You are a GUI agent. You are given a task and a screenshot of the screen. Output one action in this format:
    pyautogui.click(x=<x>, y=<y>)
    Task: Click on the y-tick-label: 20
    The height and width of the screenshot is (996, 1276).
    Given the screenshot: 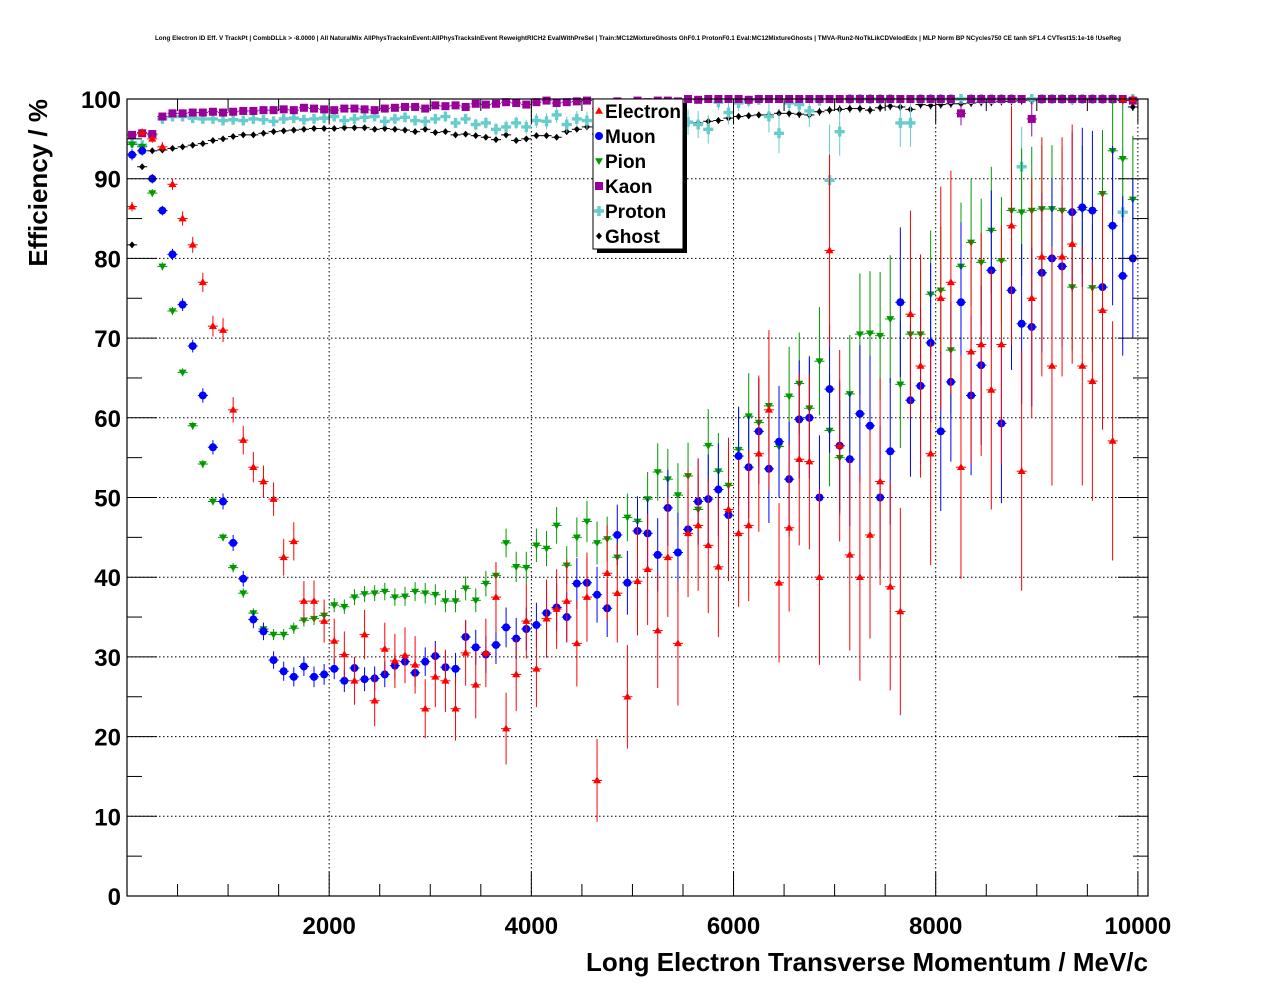 What is the action you would take?
    pyautogui.click(x=107, y=738)
    